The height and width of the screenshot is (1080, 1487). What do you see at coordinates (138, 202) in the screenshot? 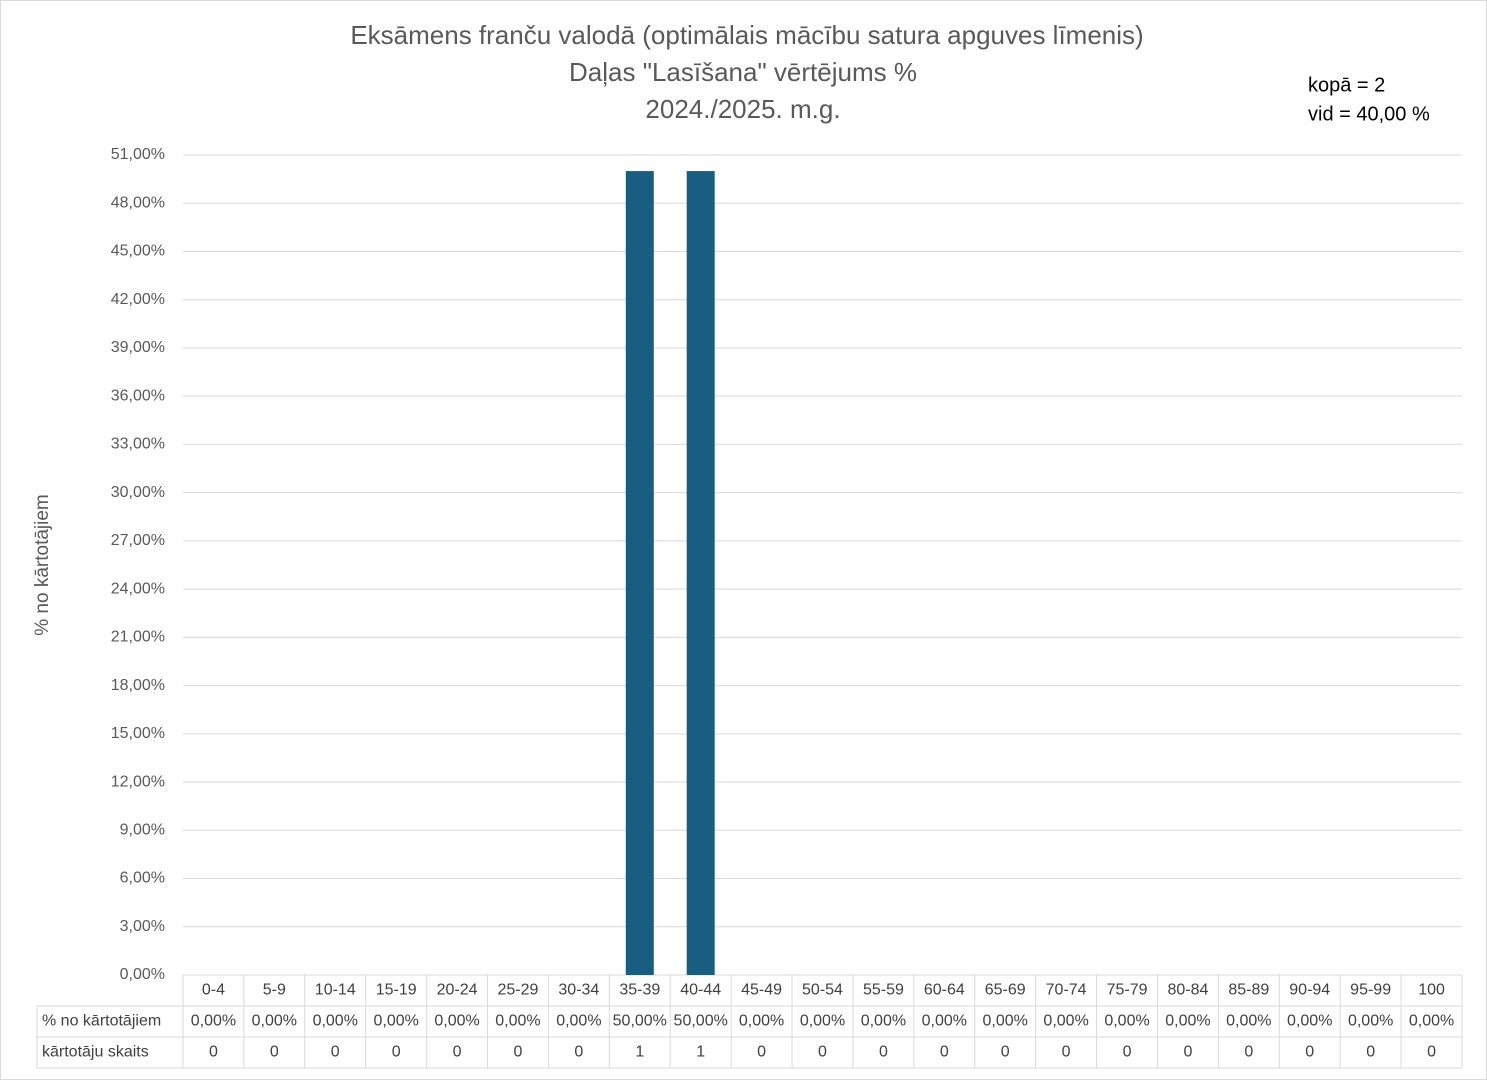
I see `y-tick-label: 48,00%` at bounding box center [138, 202].